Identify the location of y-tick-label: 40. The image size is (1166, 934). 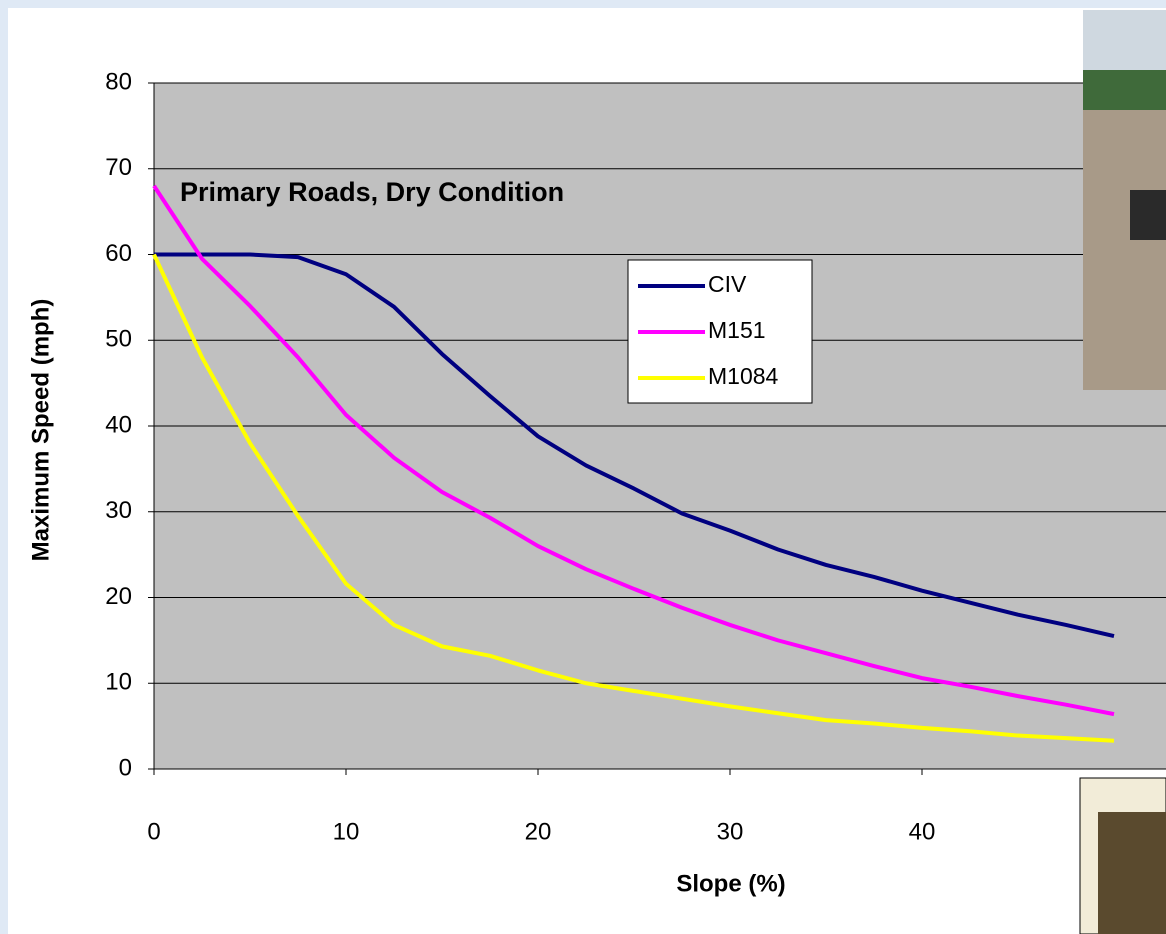
(118, 424).